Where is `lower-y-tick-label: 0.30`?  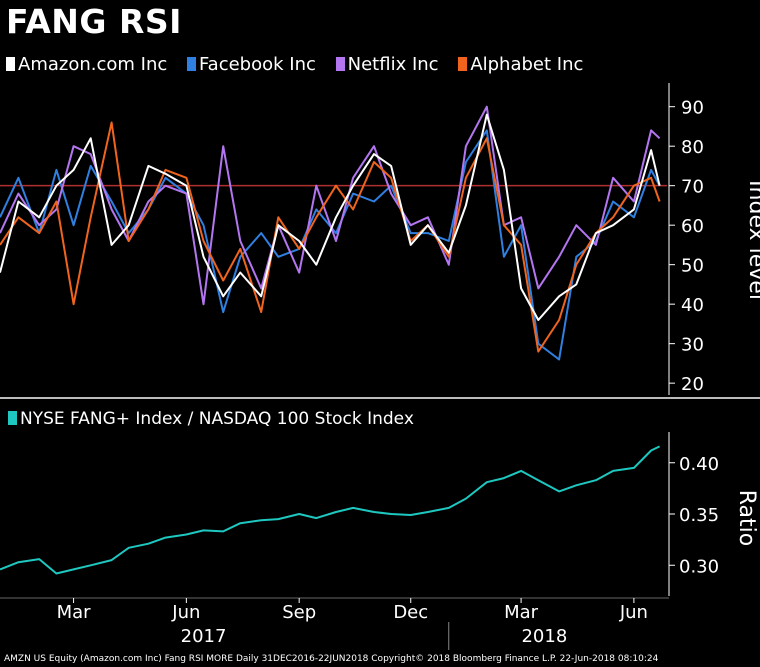 lower-y-tick-label: 0.30 is located at coordinates (699, 566).